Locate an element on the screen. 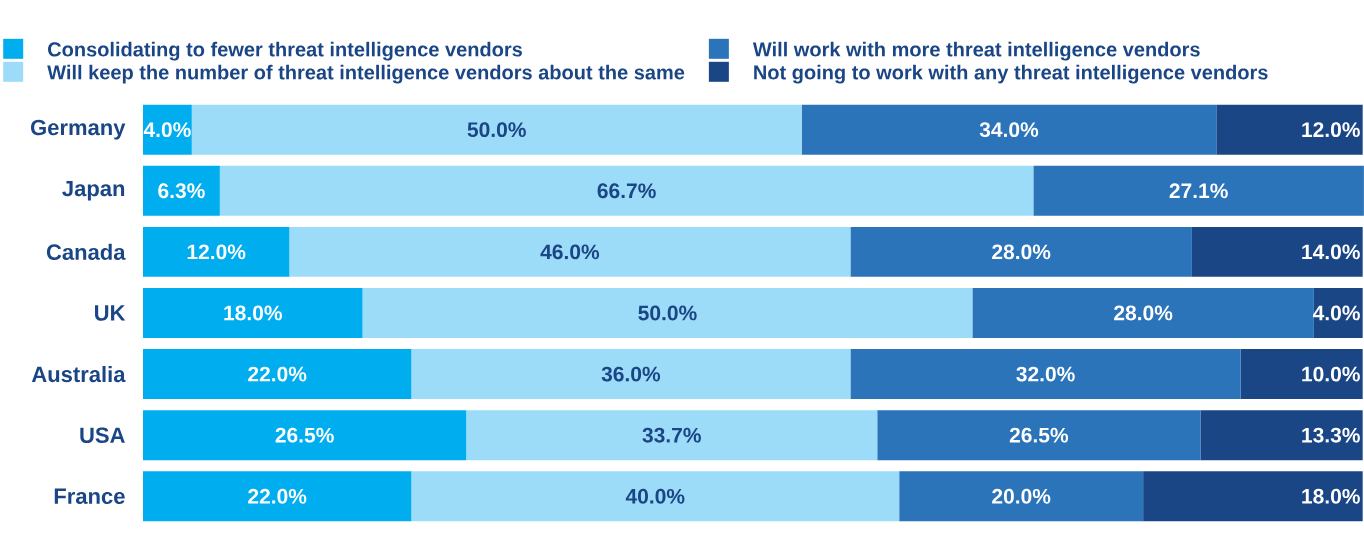 This screenshot has width=1364, height=533. legend-label: Will work with more threat intelligence vendors is located at coordinates (976, 51).